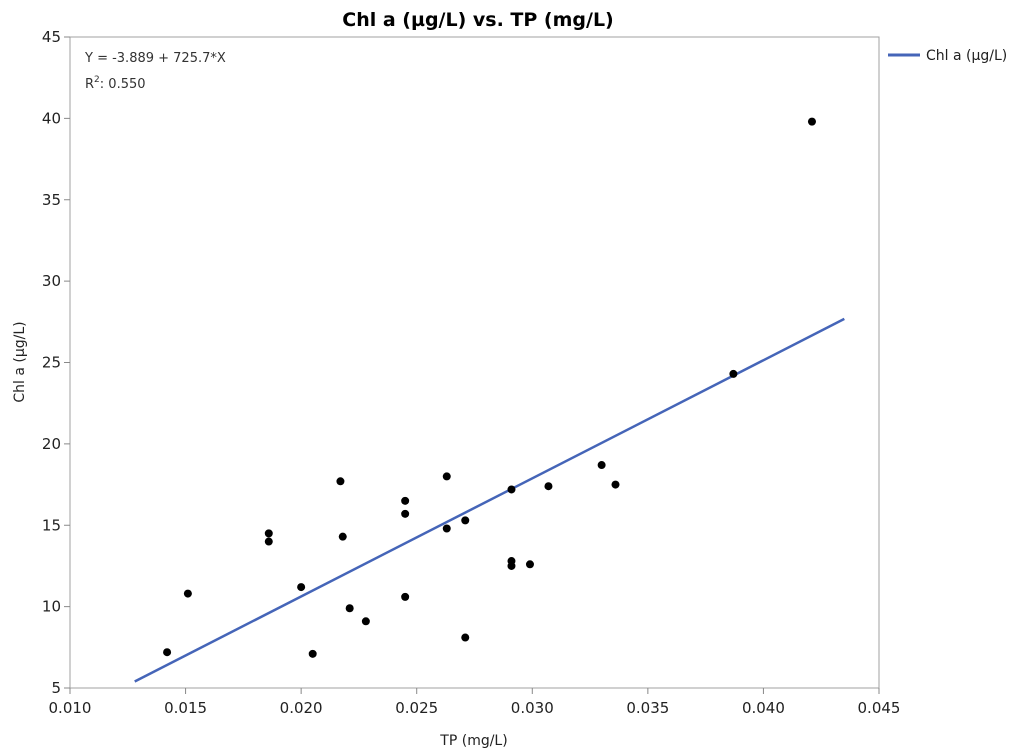  What do you see at coordinates (879, 708) in the screenshot?
I see `x-tick-label: 0.045` at bounding box center [879, 708].